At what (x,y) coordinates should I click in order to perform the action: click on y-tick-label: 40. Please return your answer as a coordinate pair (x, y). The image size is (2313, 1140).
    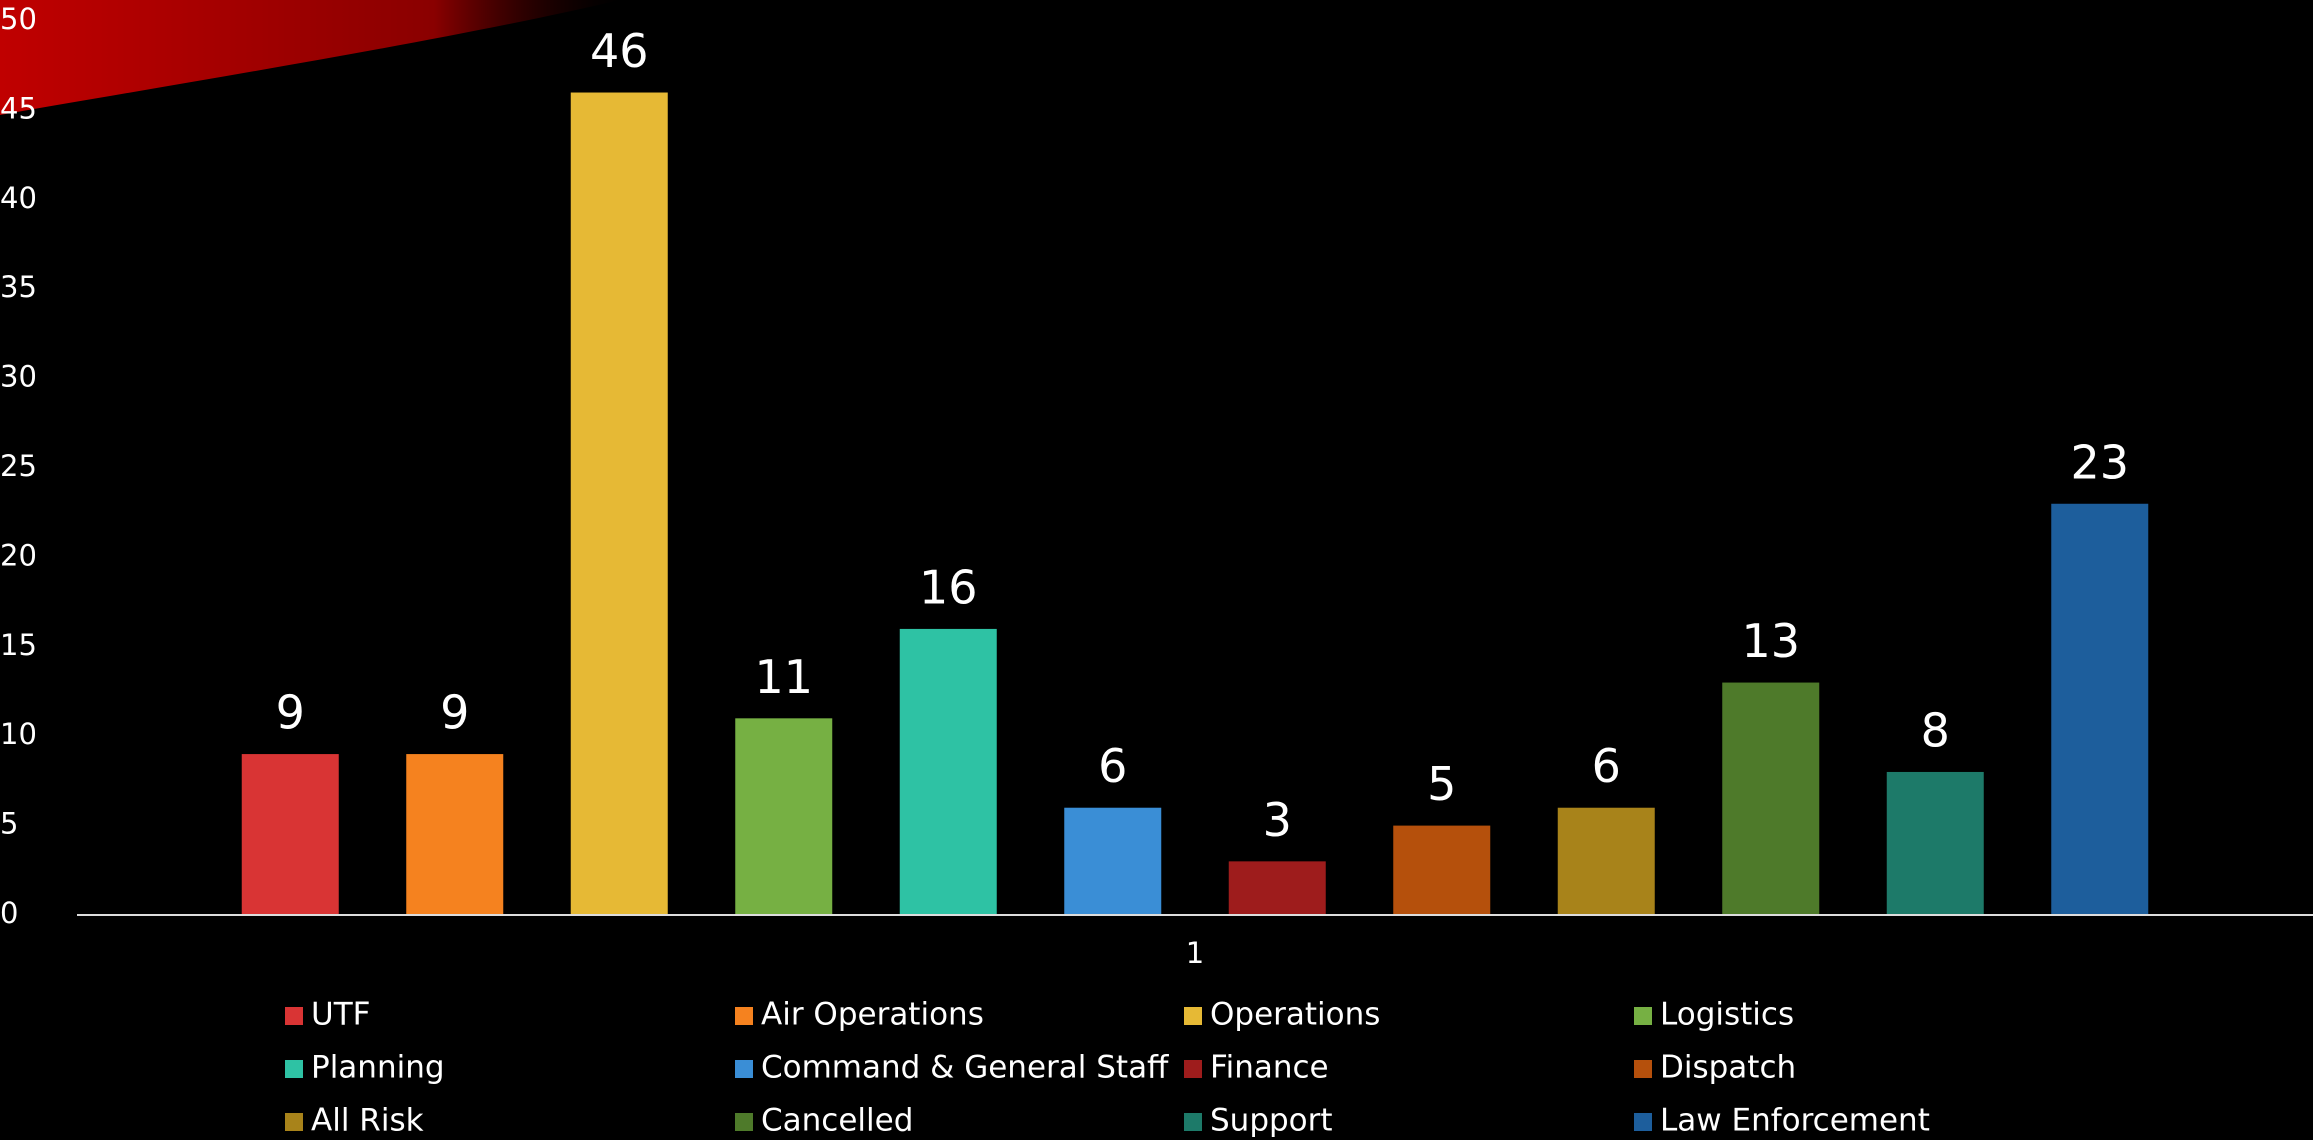
    Looking at the image, I should click on (18, 198).